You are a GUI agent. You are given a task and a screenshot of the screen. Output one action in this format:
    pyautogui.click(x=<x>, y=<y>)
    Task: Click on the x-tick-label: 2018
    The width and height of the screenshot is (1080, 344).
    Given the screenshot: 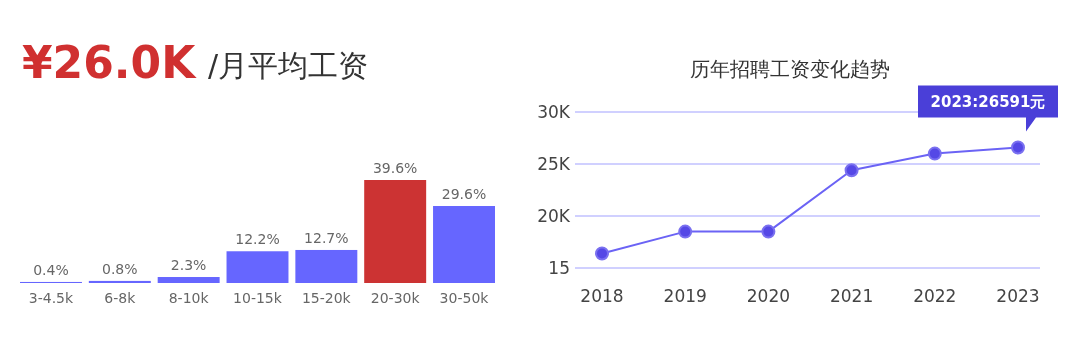 What is the action you would take?
    pyautogui.click(x=602, y=296)
    